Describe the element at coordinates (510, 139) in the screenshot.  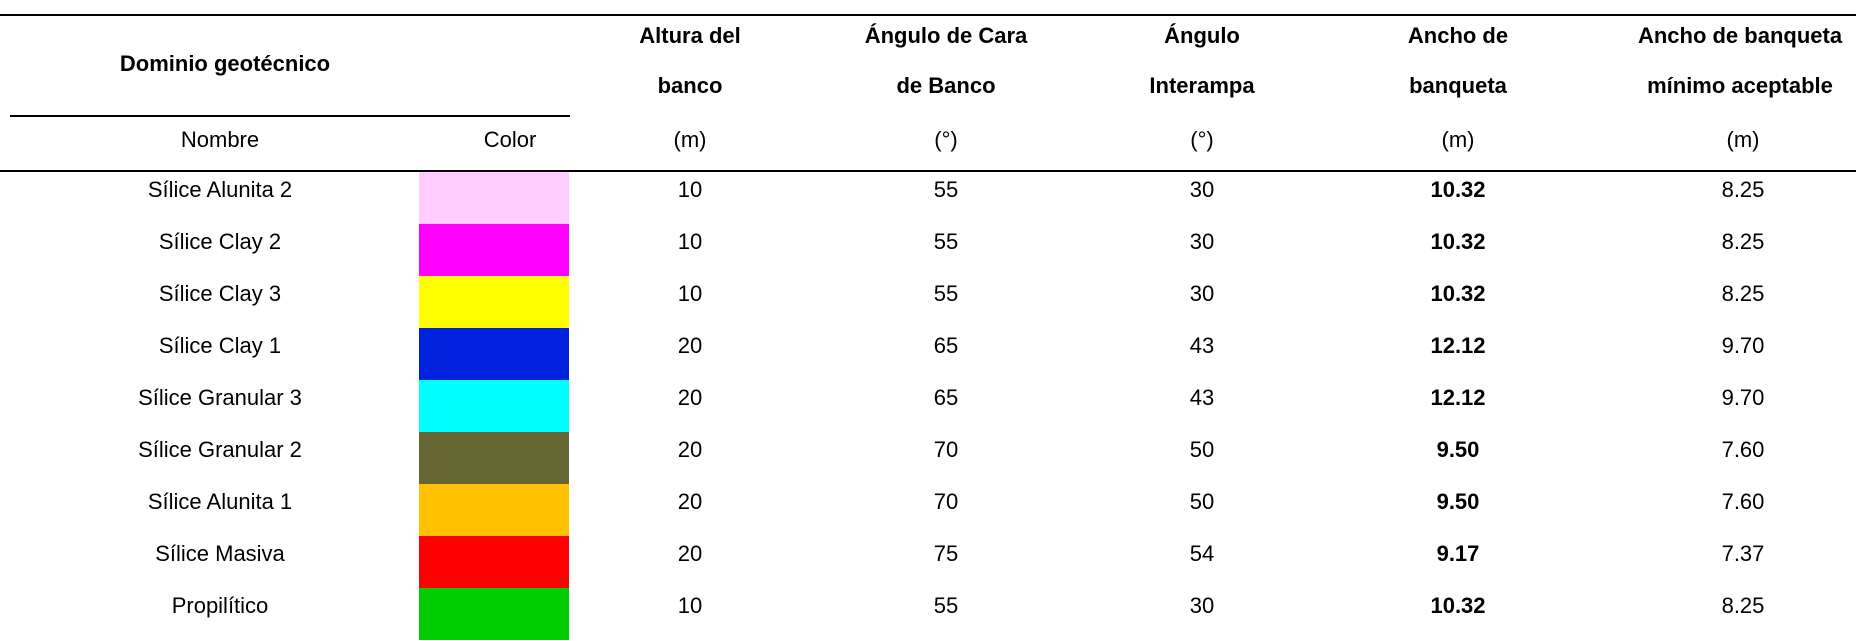
I see `sub-header: Color` at that location.